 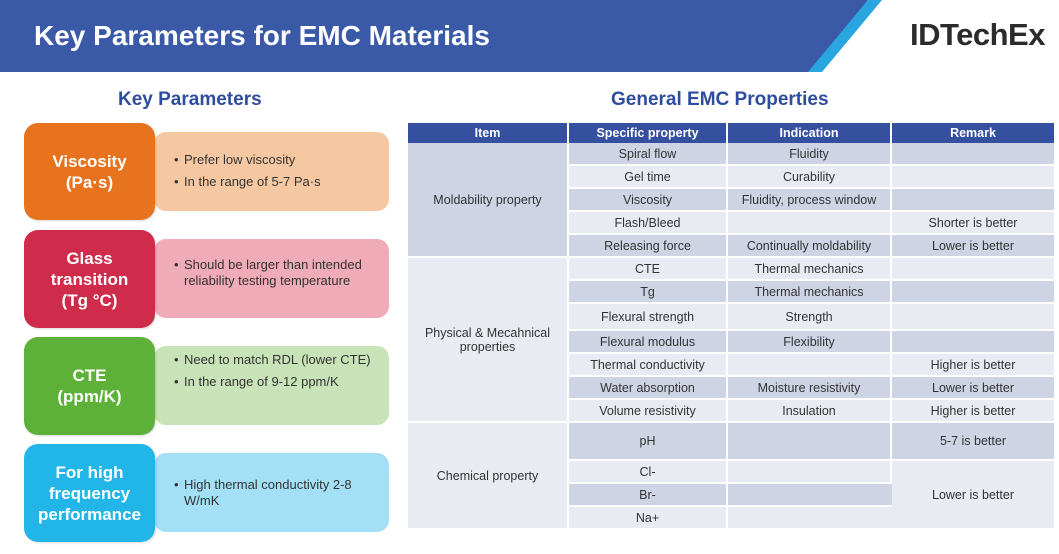 I want to click on table-cell: Tg, so click(x=648, y=292).